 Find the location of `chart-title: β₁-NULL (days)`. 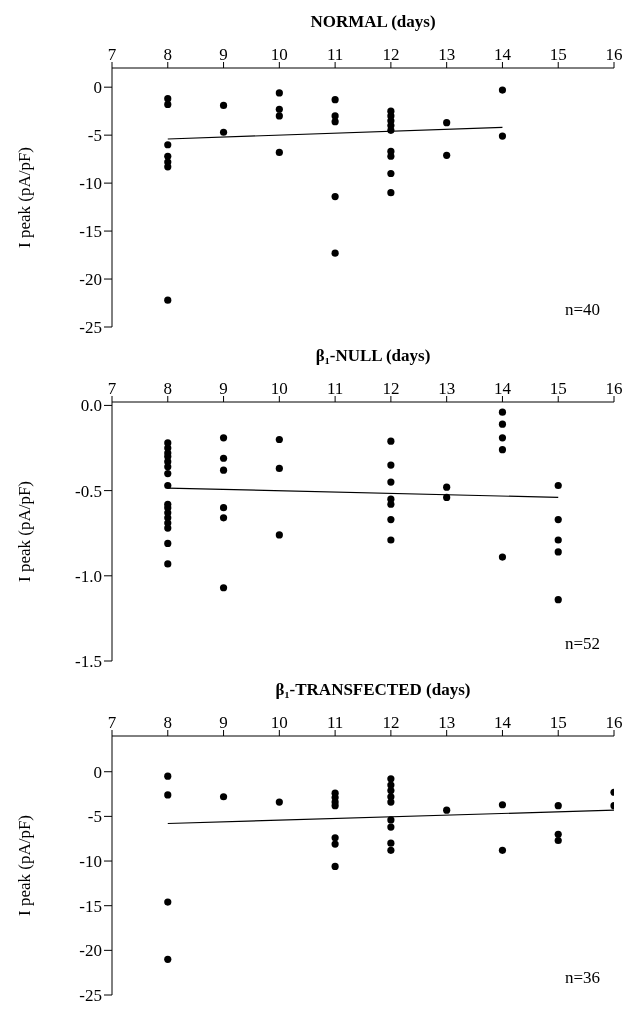

chart-title: β₁-NULL (days) is located at coordinates (373, 355).